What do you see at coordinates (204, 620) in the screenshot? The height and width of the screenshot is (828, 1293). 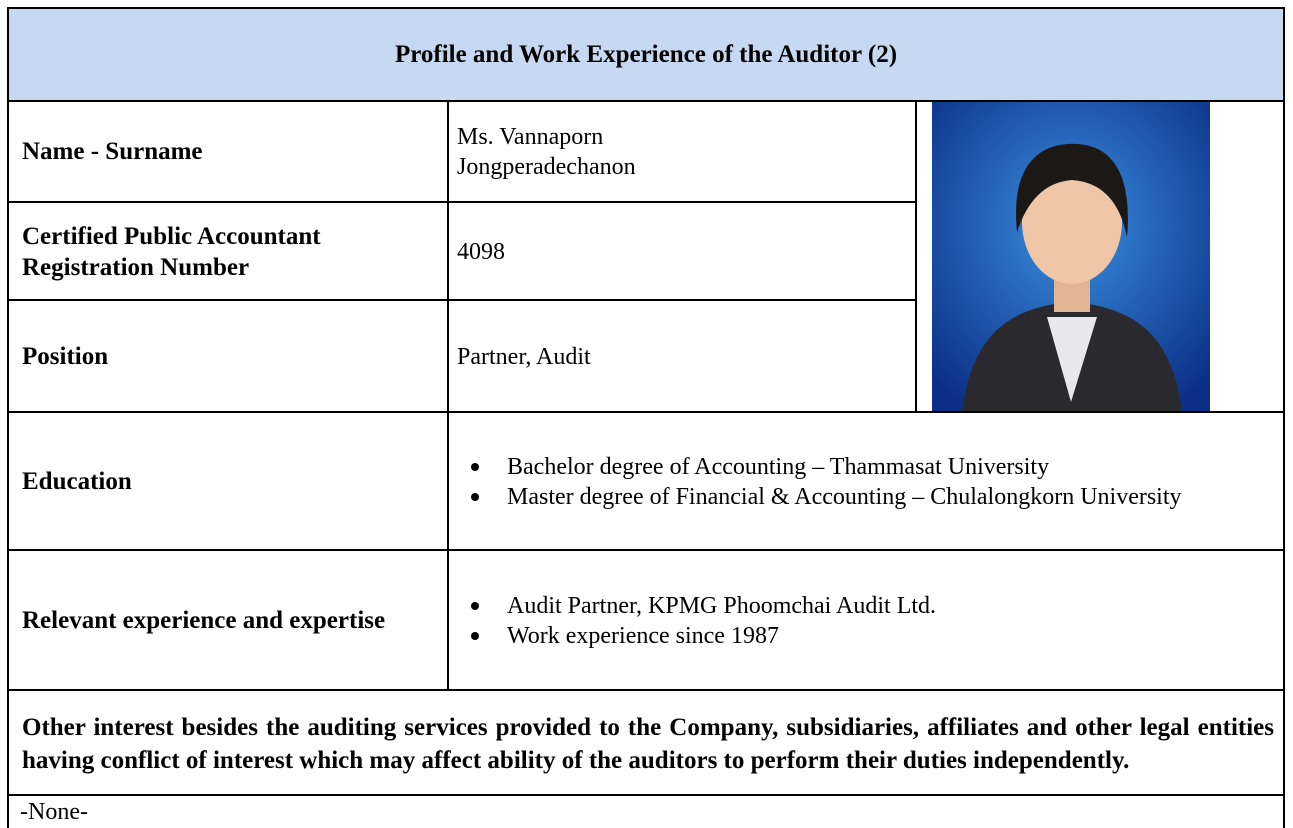 I see `row-label: Relevant experience and expertise` at bounding box center [204, 620].